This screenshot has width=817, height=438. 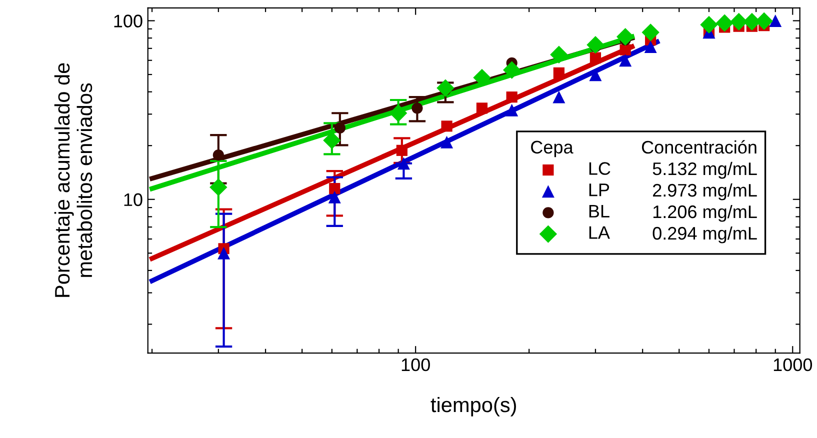 I want to click on annotation: 0.294 mg/mL, so click(x=704, y=235).